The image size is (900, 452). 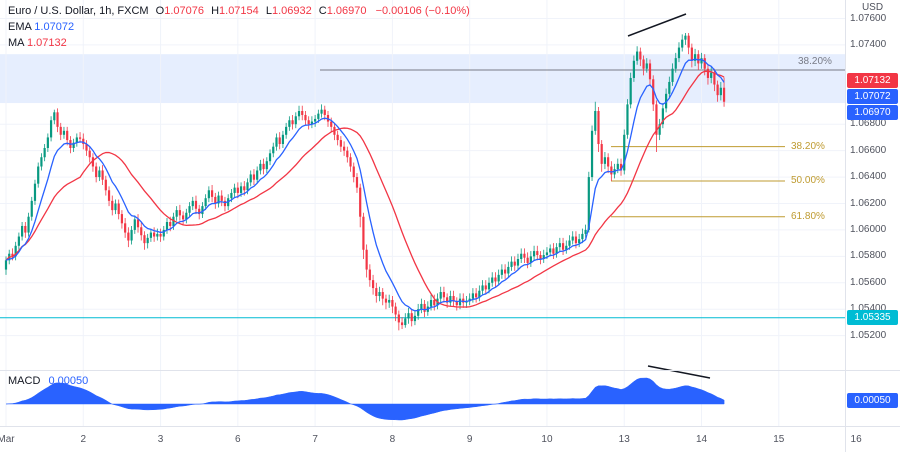 What do you see at coordinates (184, 11) in the screenshot?
I see `ohlc-open-value: 1.07076` at bounding box center [184, 11].